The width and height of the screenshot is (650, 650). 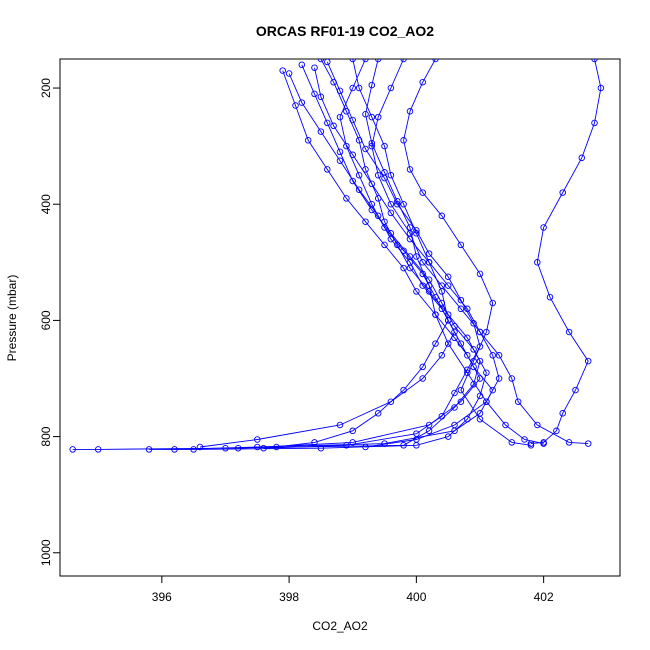 What do you see at coordinates (46, 320) in the screenshot?
I see `y-tick-label: 600` at bounding box center [46, 320].